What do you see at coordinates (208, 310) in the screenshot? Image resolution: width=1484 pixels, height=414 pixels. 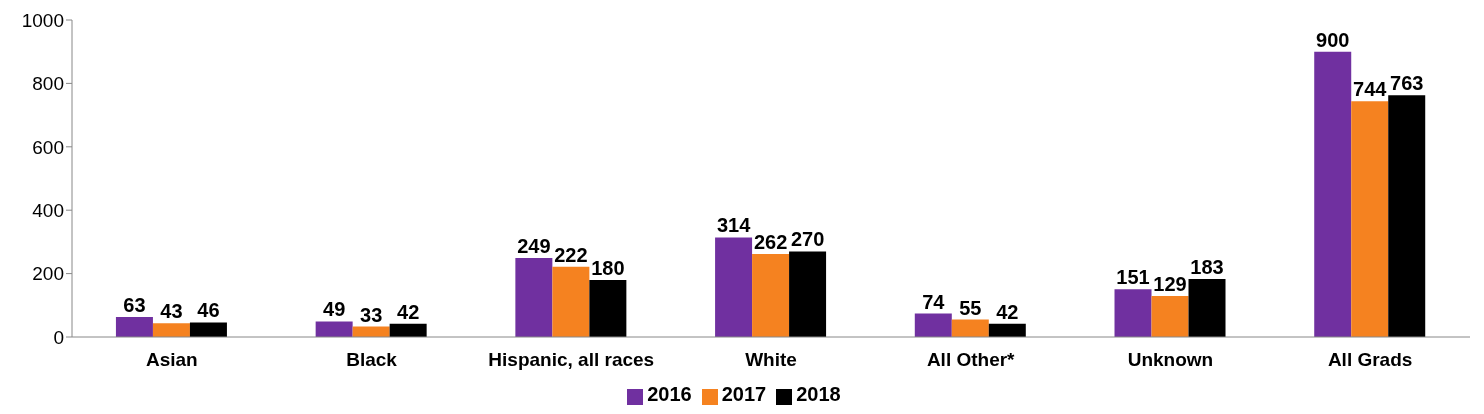 I see `data-label: 46` at bounding box center [208, 310].